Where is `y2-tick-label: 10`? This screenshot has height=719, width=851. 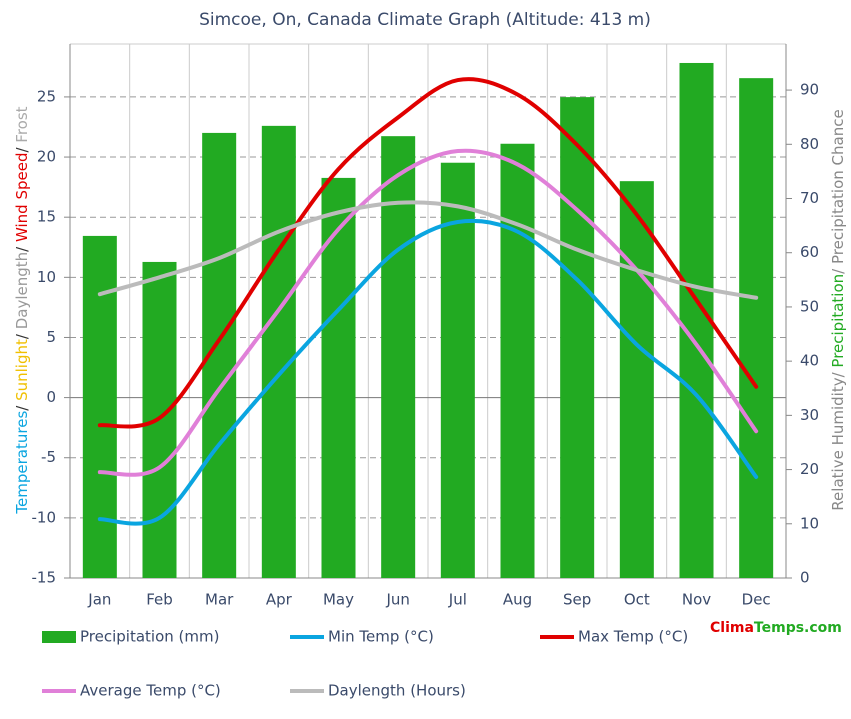
y2-tick-label: 10 is located at coordinates (809, 523).